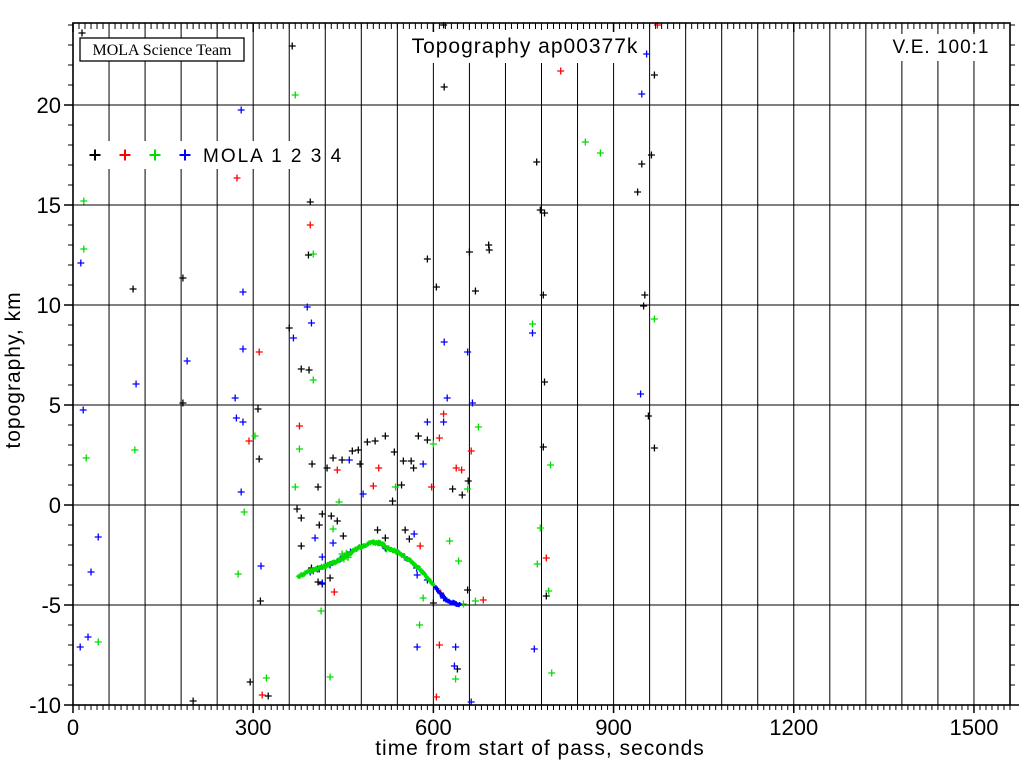  I want to click on science-team-stamp: MOLA Science Team, so click(162, 49).